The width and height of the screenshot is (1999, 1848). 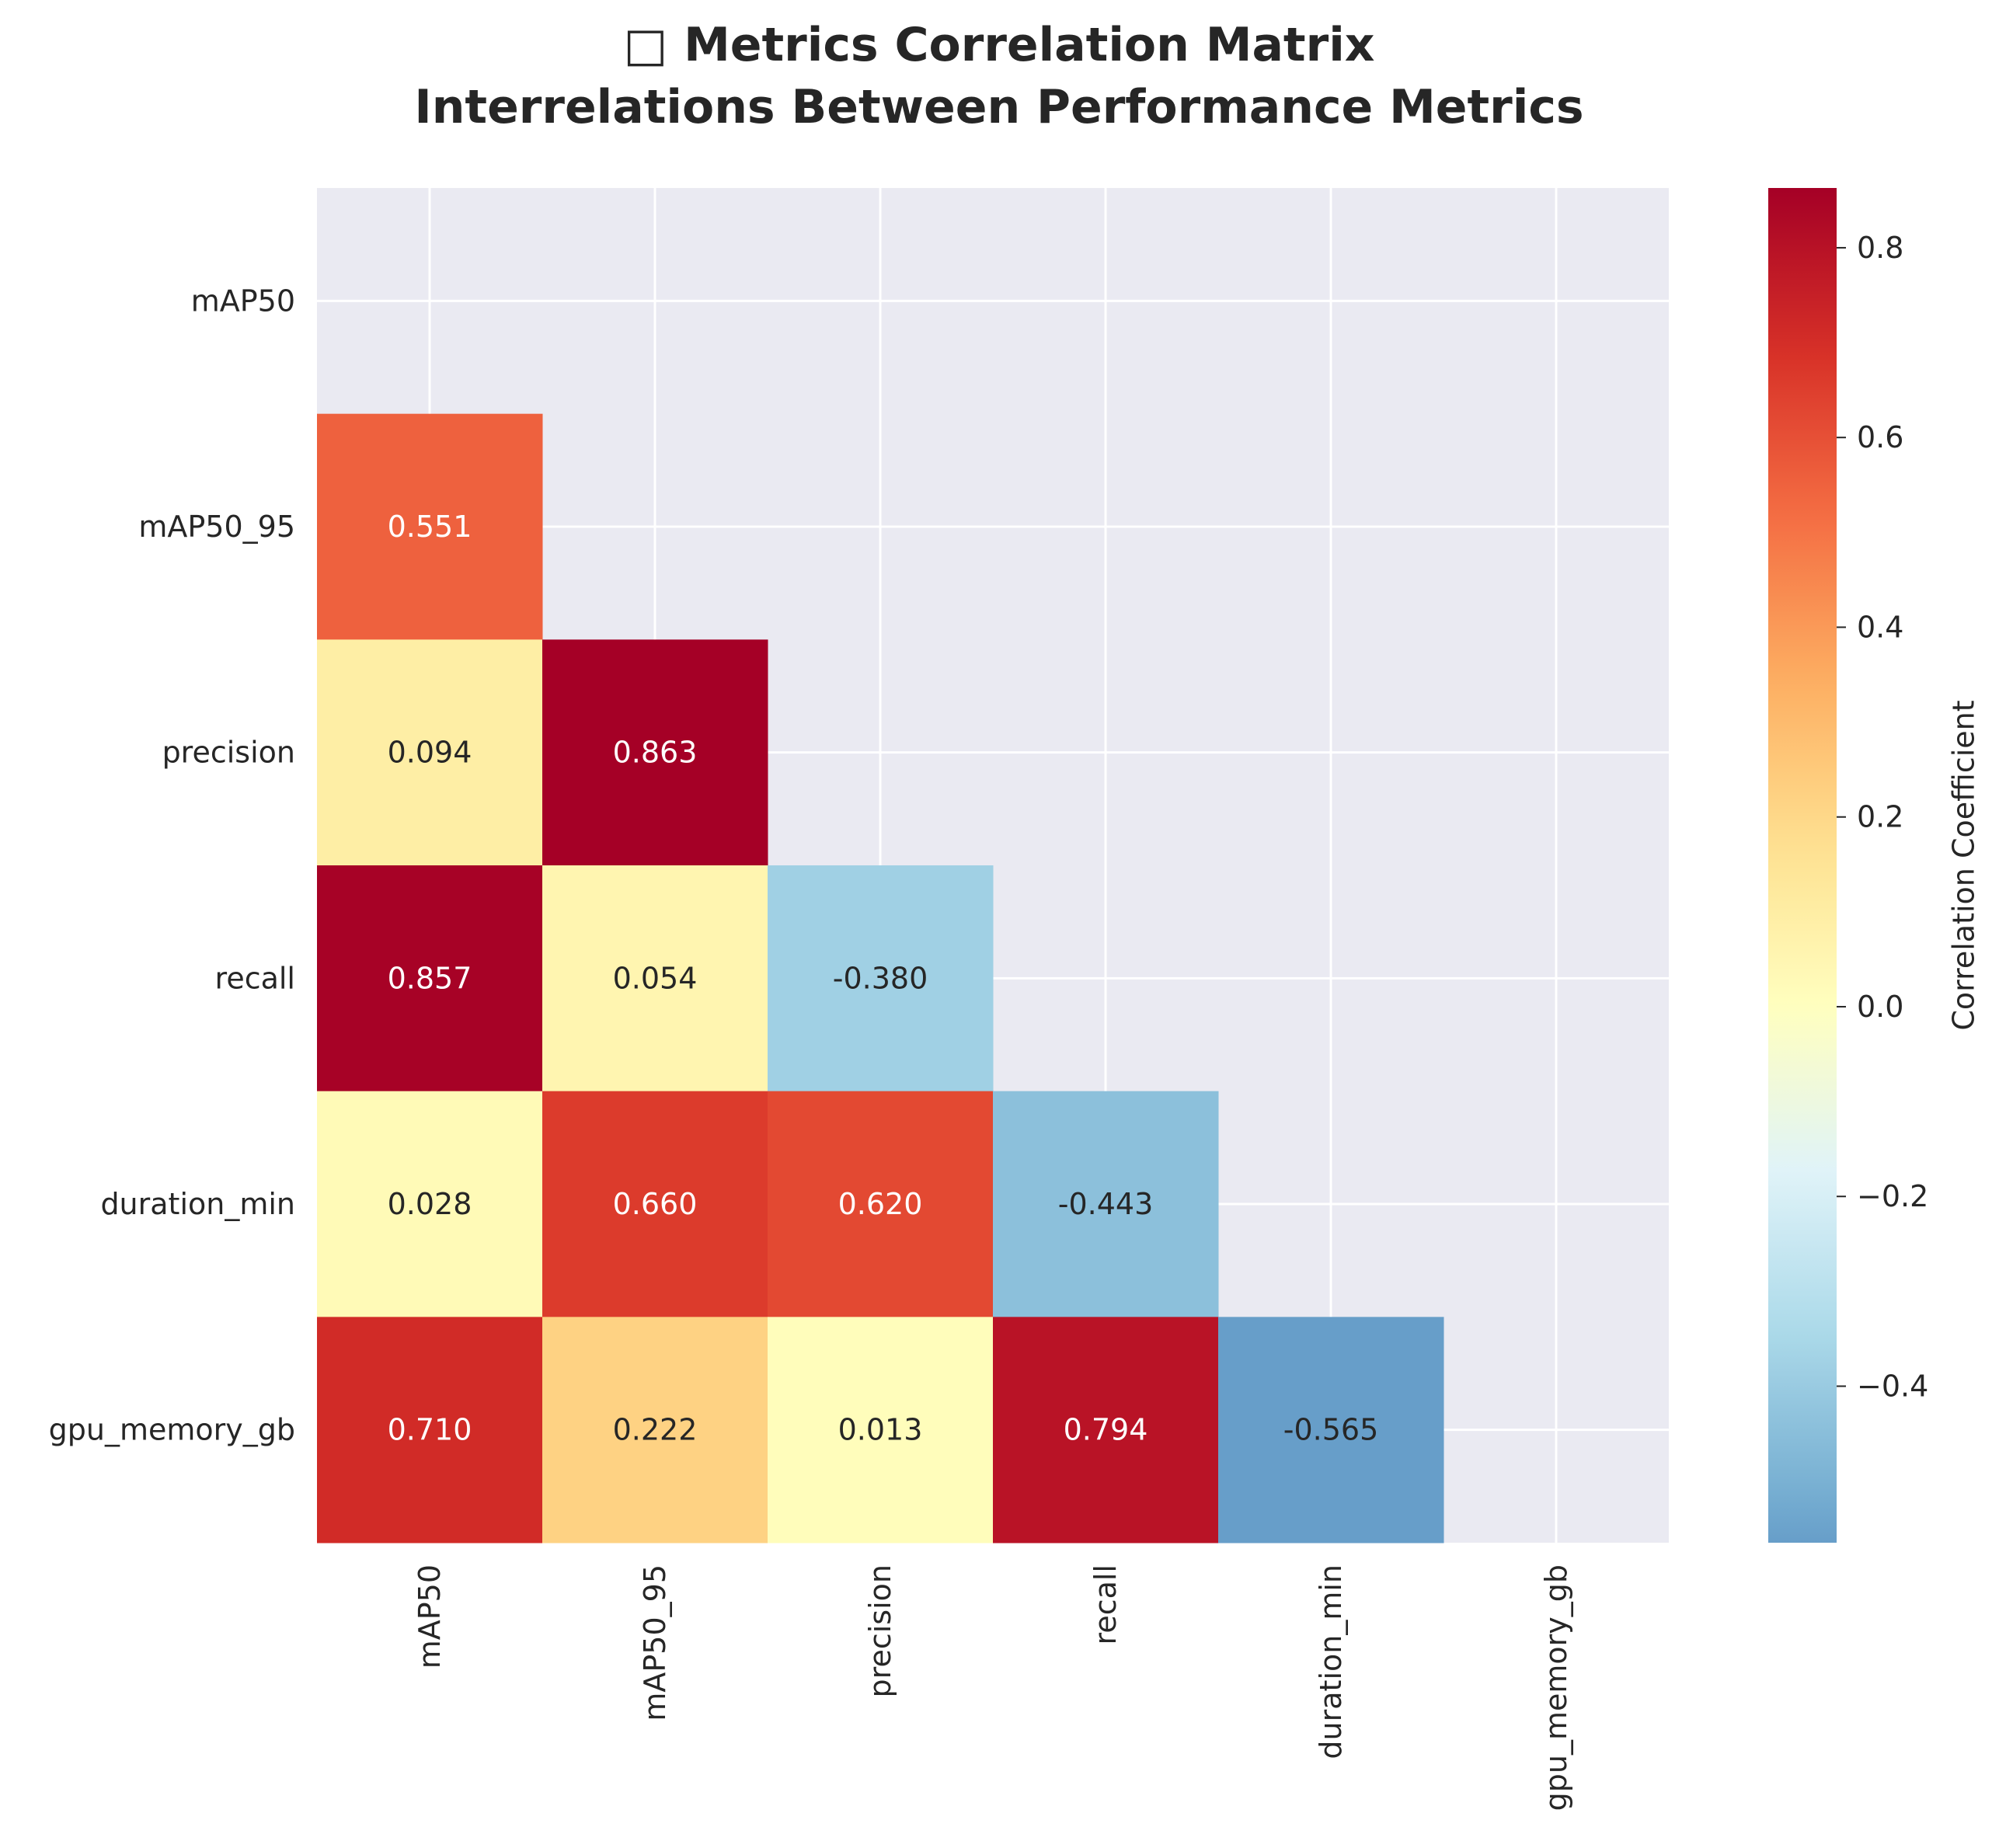 I want to click on x-tick-label: mAP50_95, so click(x=655, y=1642).